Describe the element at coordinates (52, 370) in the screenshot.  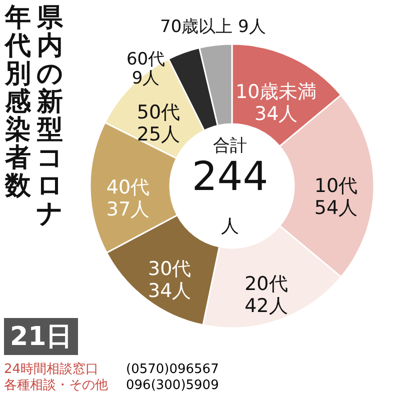
I see `text: 24時間相談窓口` at that location.